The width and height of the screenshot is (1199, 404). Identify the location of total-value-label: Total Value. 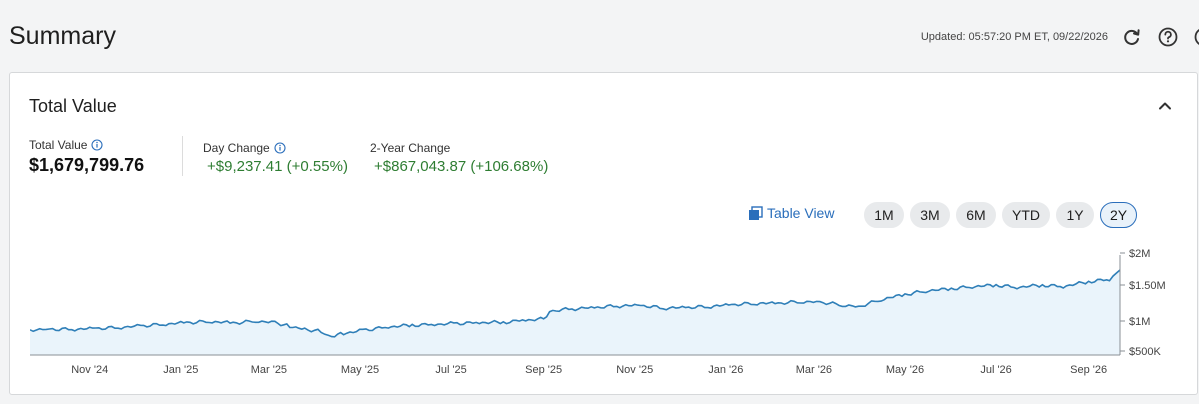
(58, 144).